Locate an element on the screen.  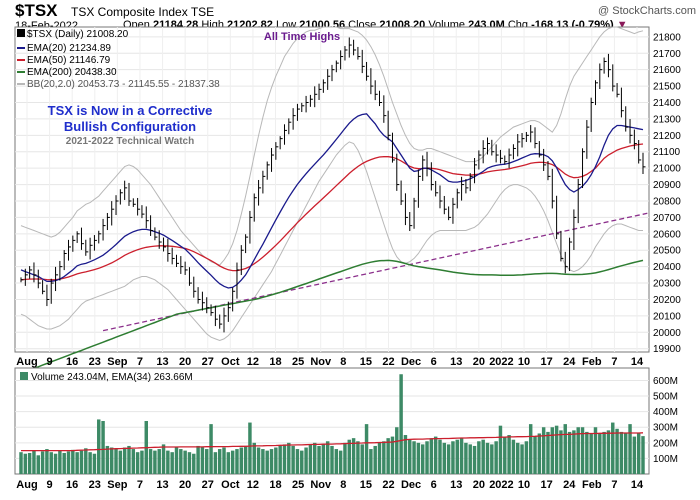
price-tick-label: 19900 is located at coordinates (667, 349).